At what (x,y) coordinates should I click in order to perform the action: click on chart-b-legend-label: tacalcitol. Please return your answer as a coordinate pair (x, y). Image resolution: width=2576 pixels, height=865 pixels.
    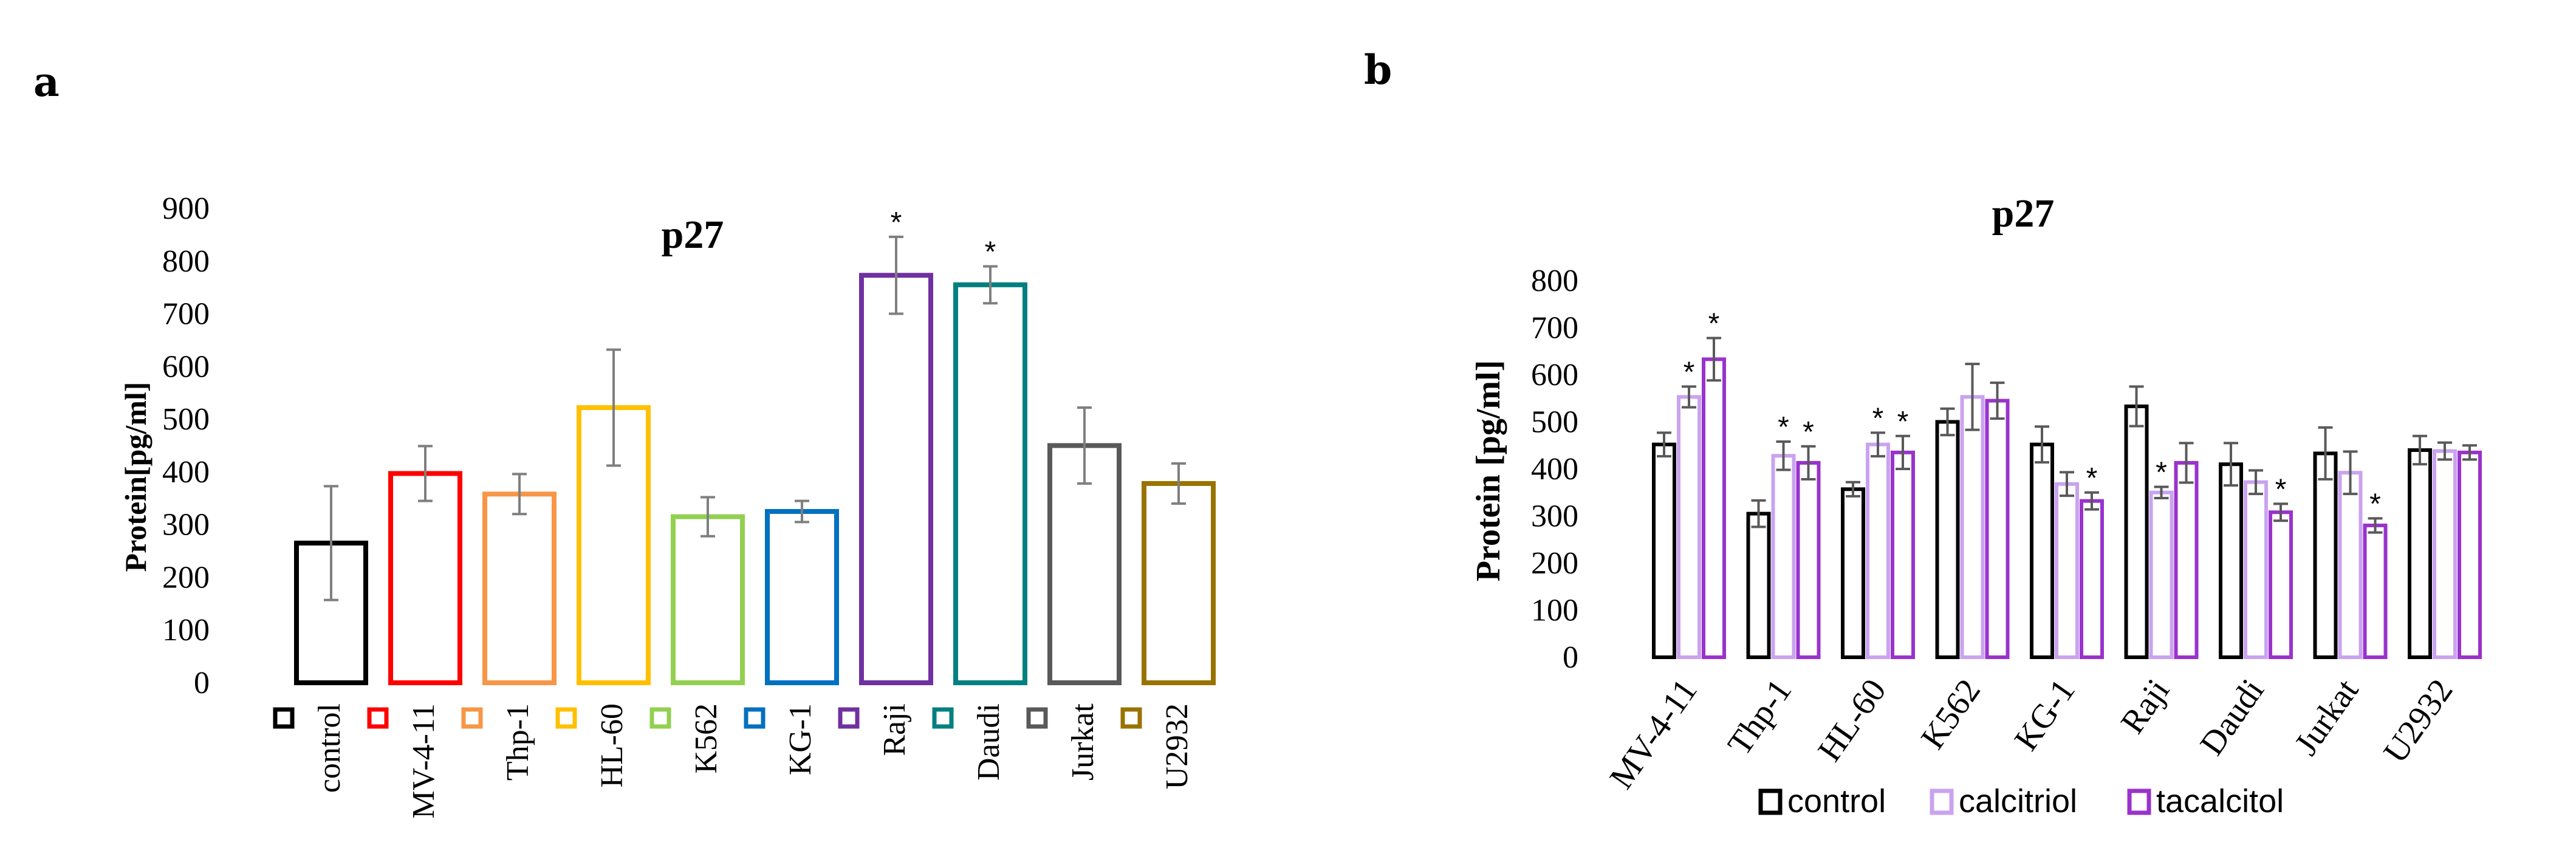
    Looking at the image, I should click on (2220, 801).